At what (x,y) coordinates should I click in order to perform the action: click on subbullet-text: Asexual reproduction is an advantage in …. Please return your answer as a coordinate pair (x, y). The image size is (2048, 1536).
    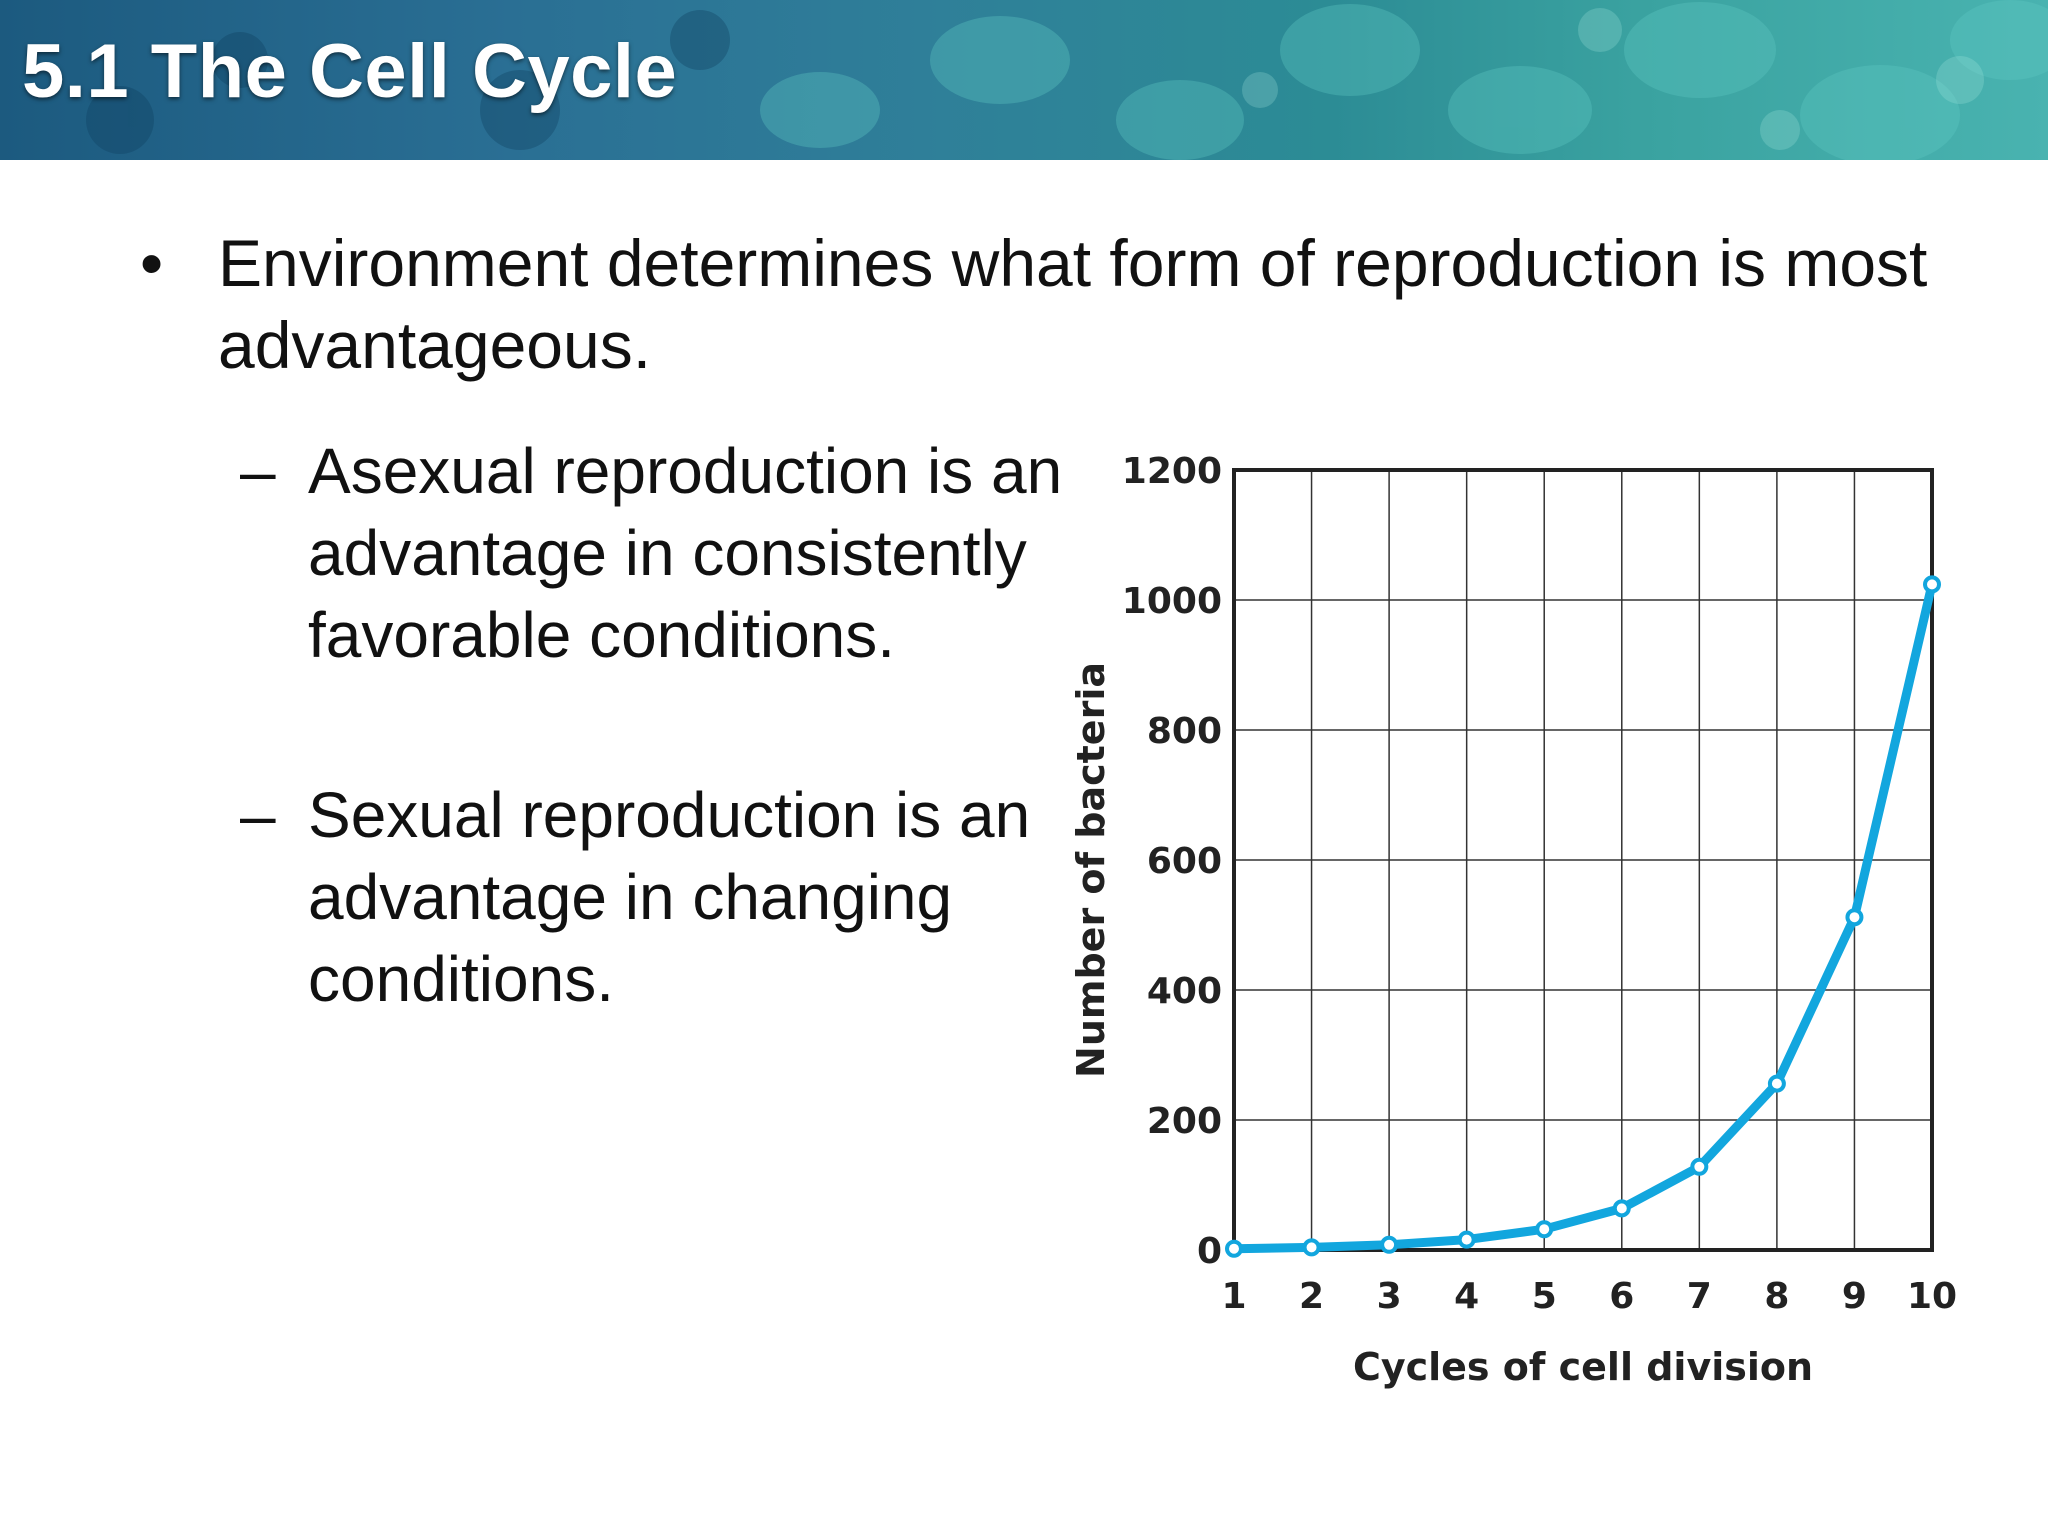
    Looking at the image, I should click on (685, 553).